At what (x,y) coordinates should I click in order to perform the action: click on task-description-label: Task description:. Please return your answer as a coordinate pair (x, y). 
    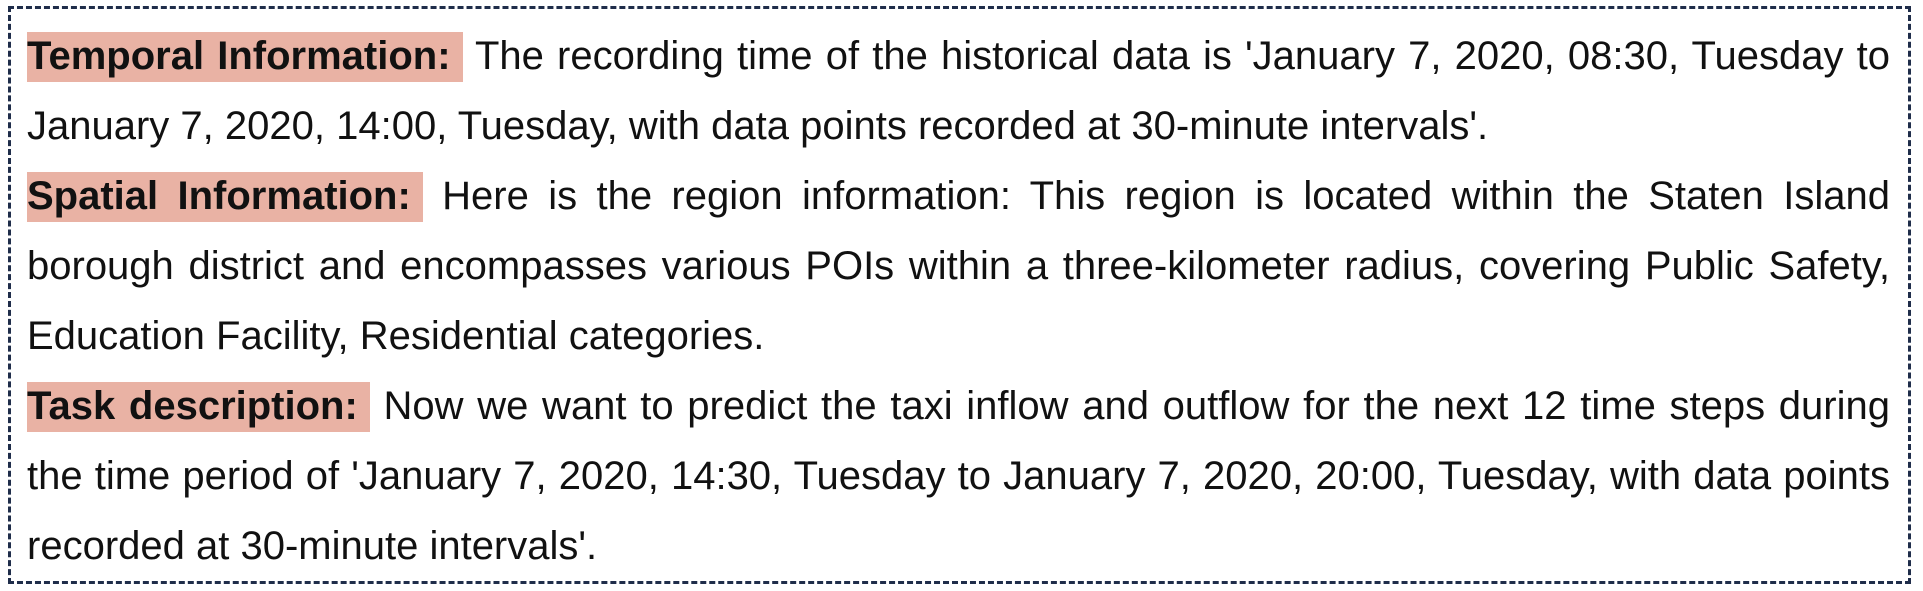
    Looking at the image, I should click on (198, 407).